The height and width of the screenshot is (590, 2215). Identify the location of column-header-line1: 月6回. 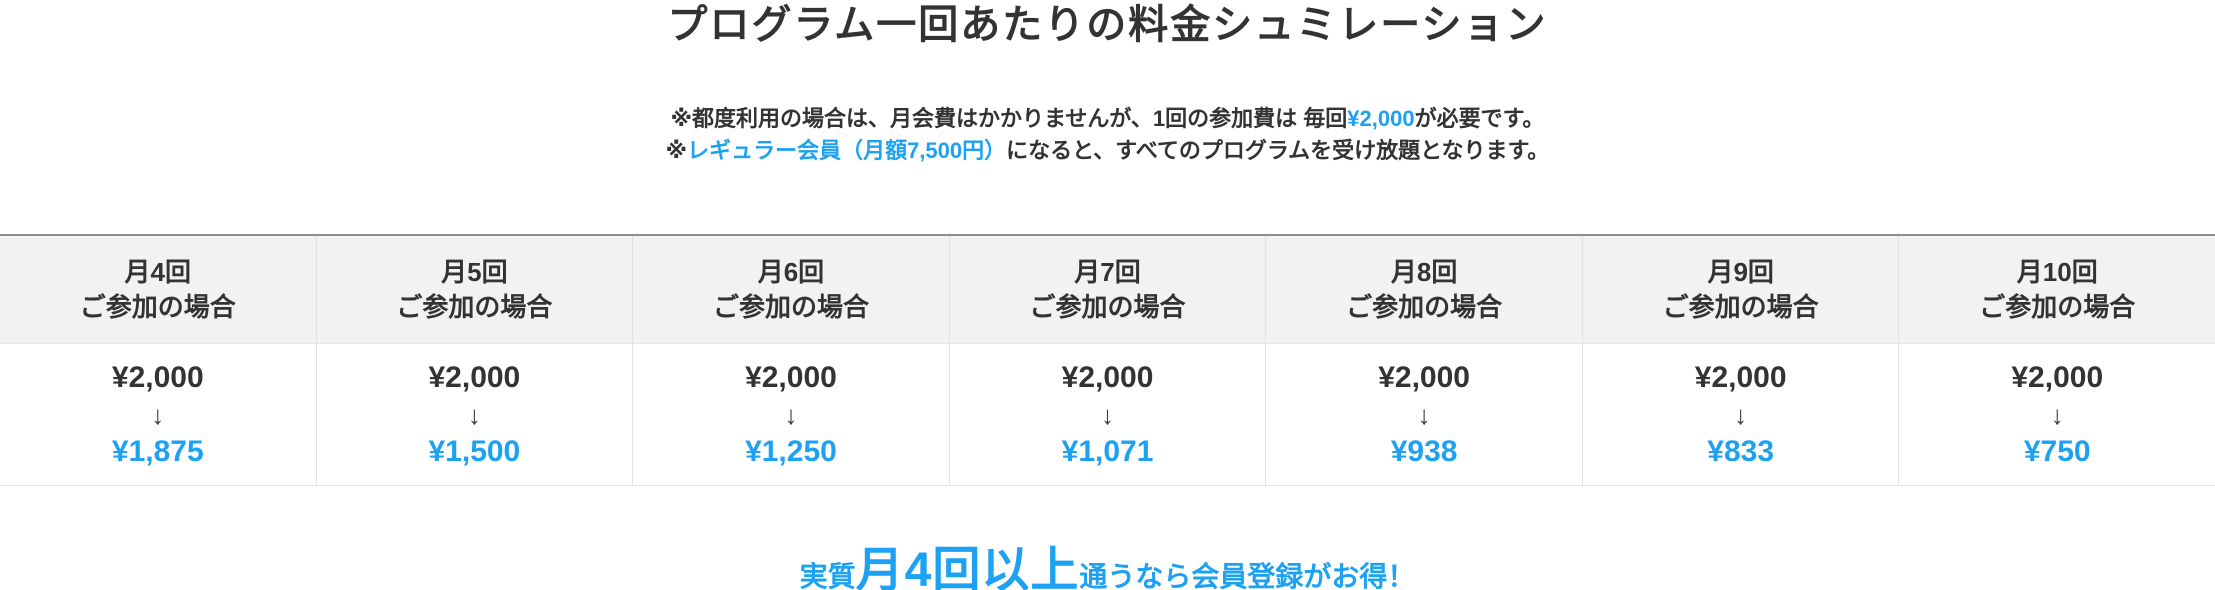
(791, 271).